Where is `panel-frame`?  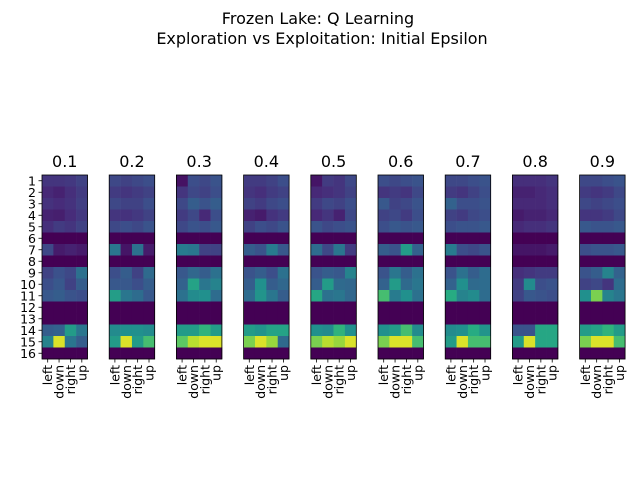
panel-frame is located at coordinates (400, 267).